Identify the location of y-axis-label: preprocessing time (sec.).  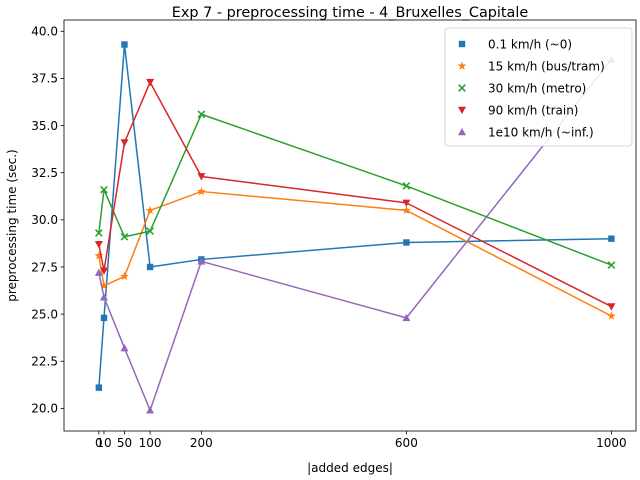
(12, 225).